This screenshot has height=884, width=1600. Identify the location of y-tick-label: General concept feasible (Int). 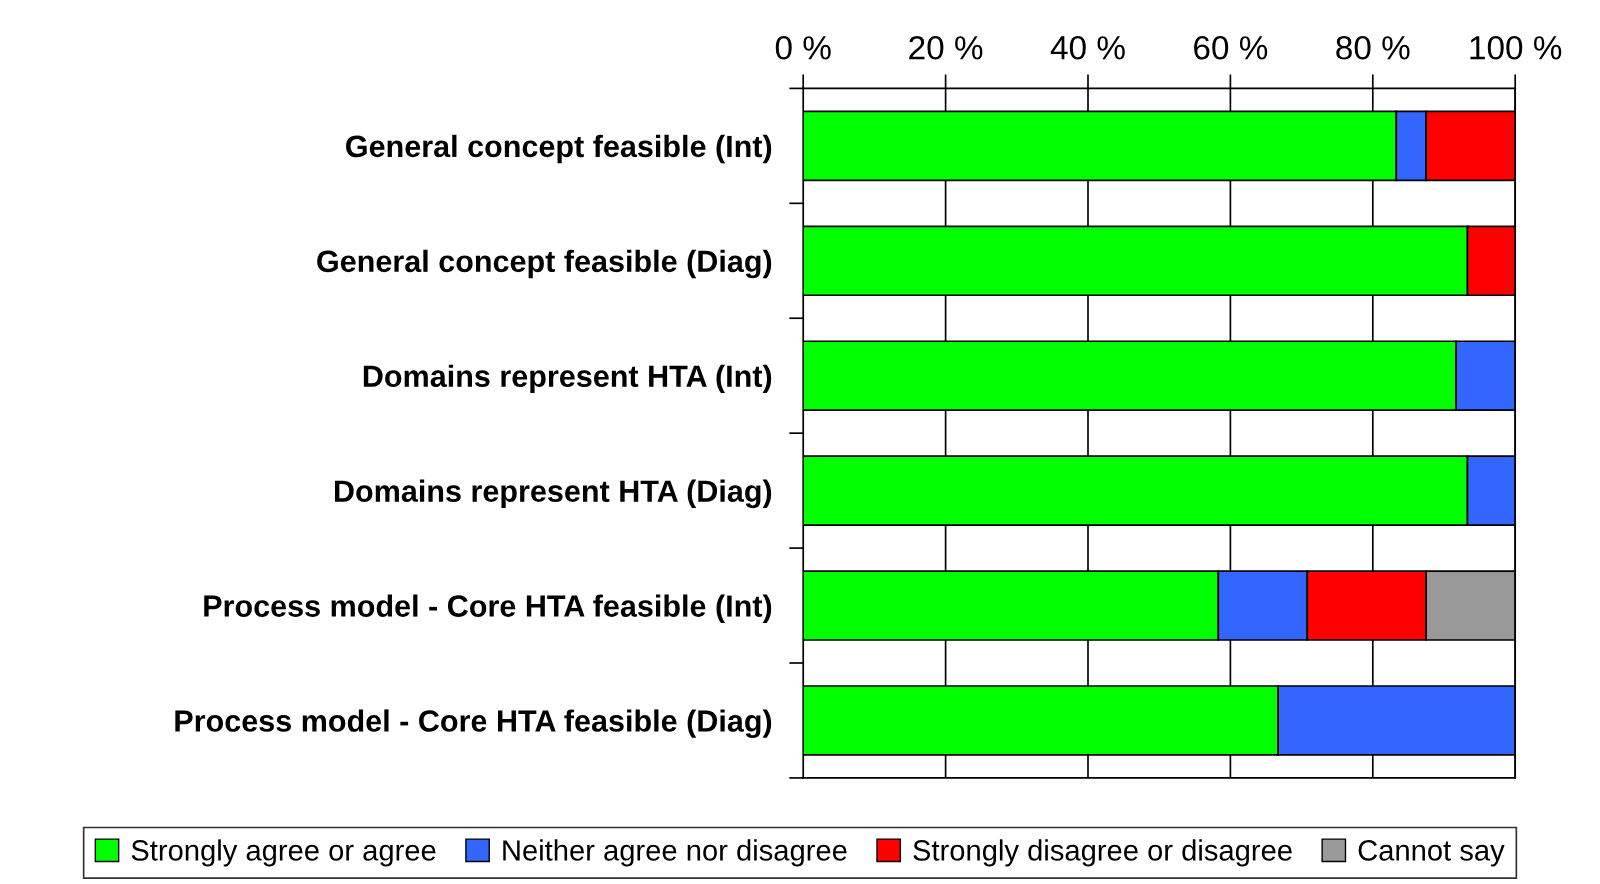
(559, 149).